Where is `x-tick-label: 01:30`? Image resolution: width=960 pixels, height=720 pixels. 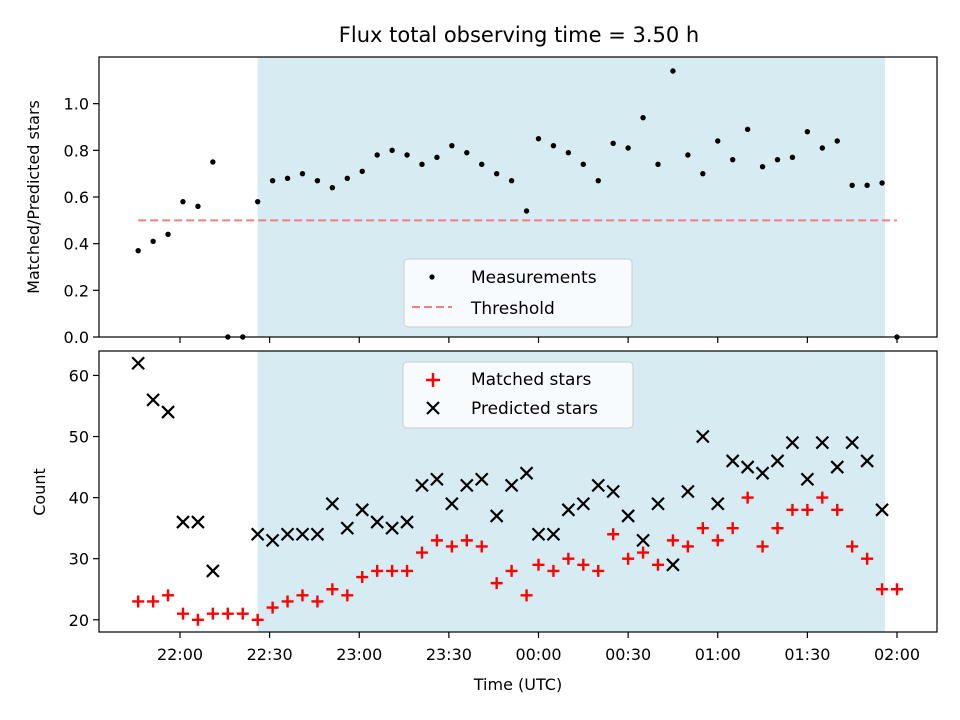 x-tick-label: 01:30 is located at coordinates (807, 654).